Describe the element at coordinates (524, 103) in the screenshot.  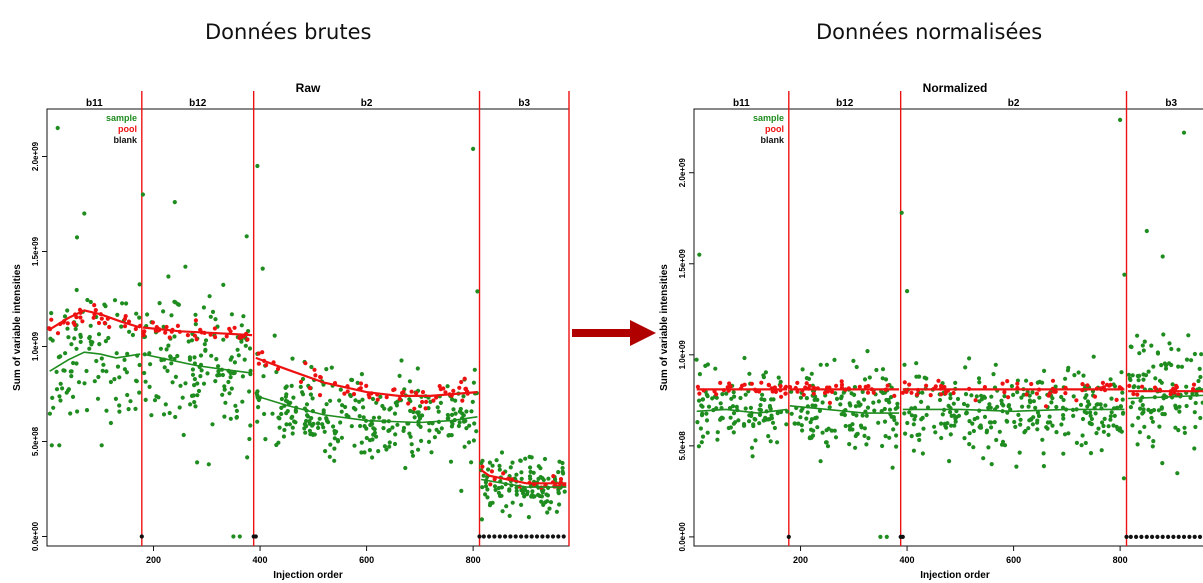
I see `raw-batch-label-b3: b3` at that location.